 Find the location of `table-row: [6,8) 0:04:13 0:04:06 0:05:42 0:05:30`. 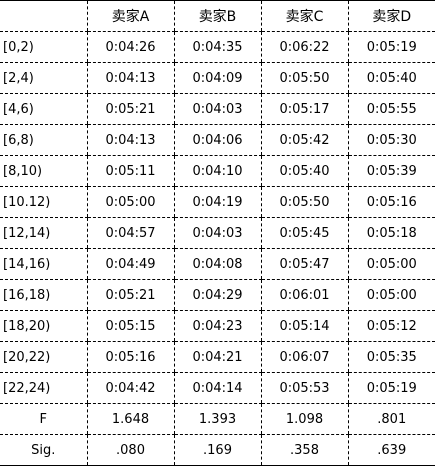

table-row: [6,8) 0:04:13 0:04:06 0:05:42 0:05:30 is located at coordinates (217, 140).